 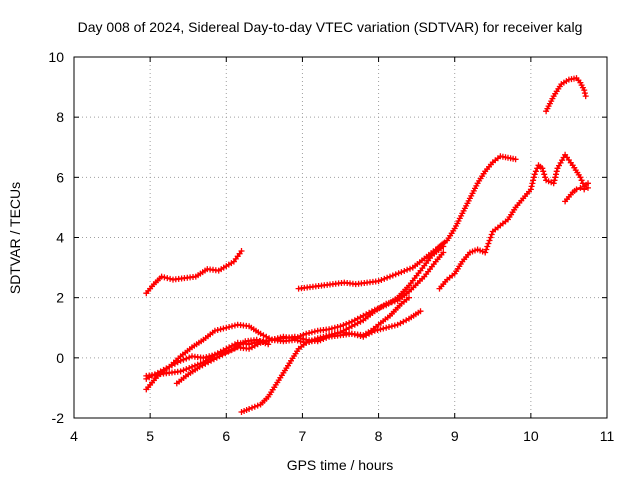 What do you see at coordinates (60, 358) in the screenshot?
I see `y-tick-label: 0` at bounding box center [60, 358].